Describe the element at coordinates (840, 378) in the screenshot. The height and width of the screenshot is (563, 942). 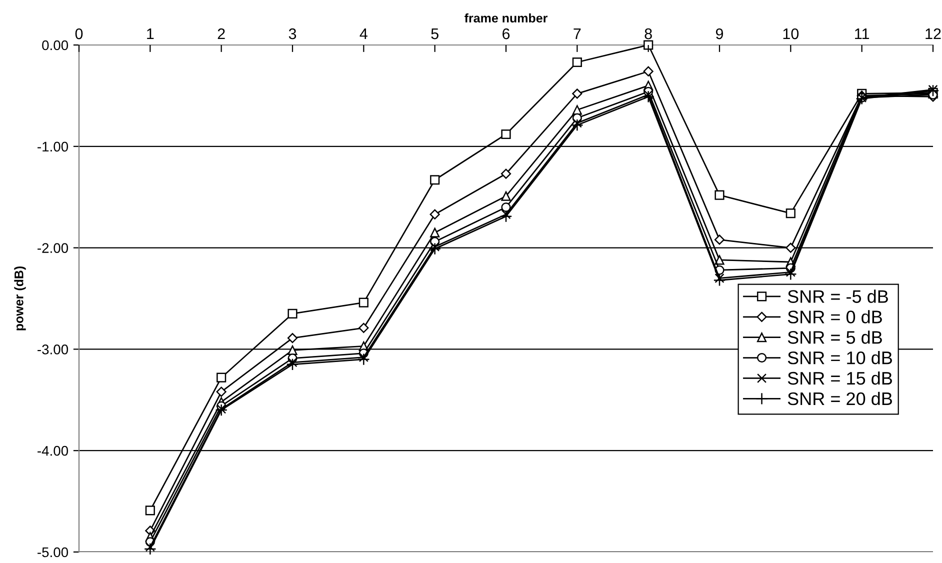
I see `legend-label: SNR = 15 dB` at that location.